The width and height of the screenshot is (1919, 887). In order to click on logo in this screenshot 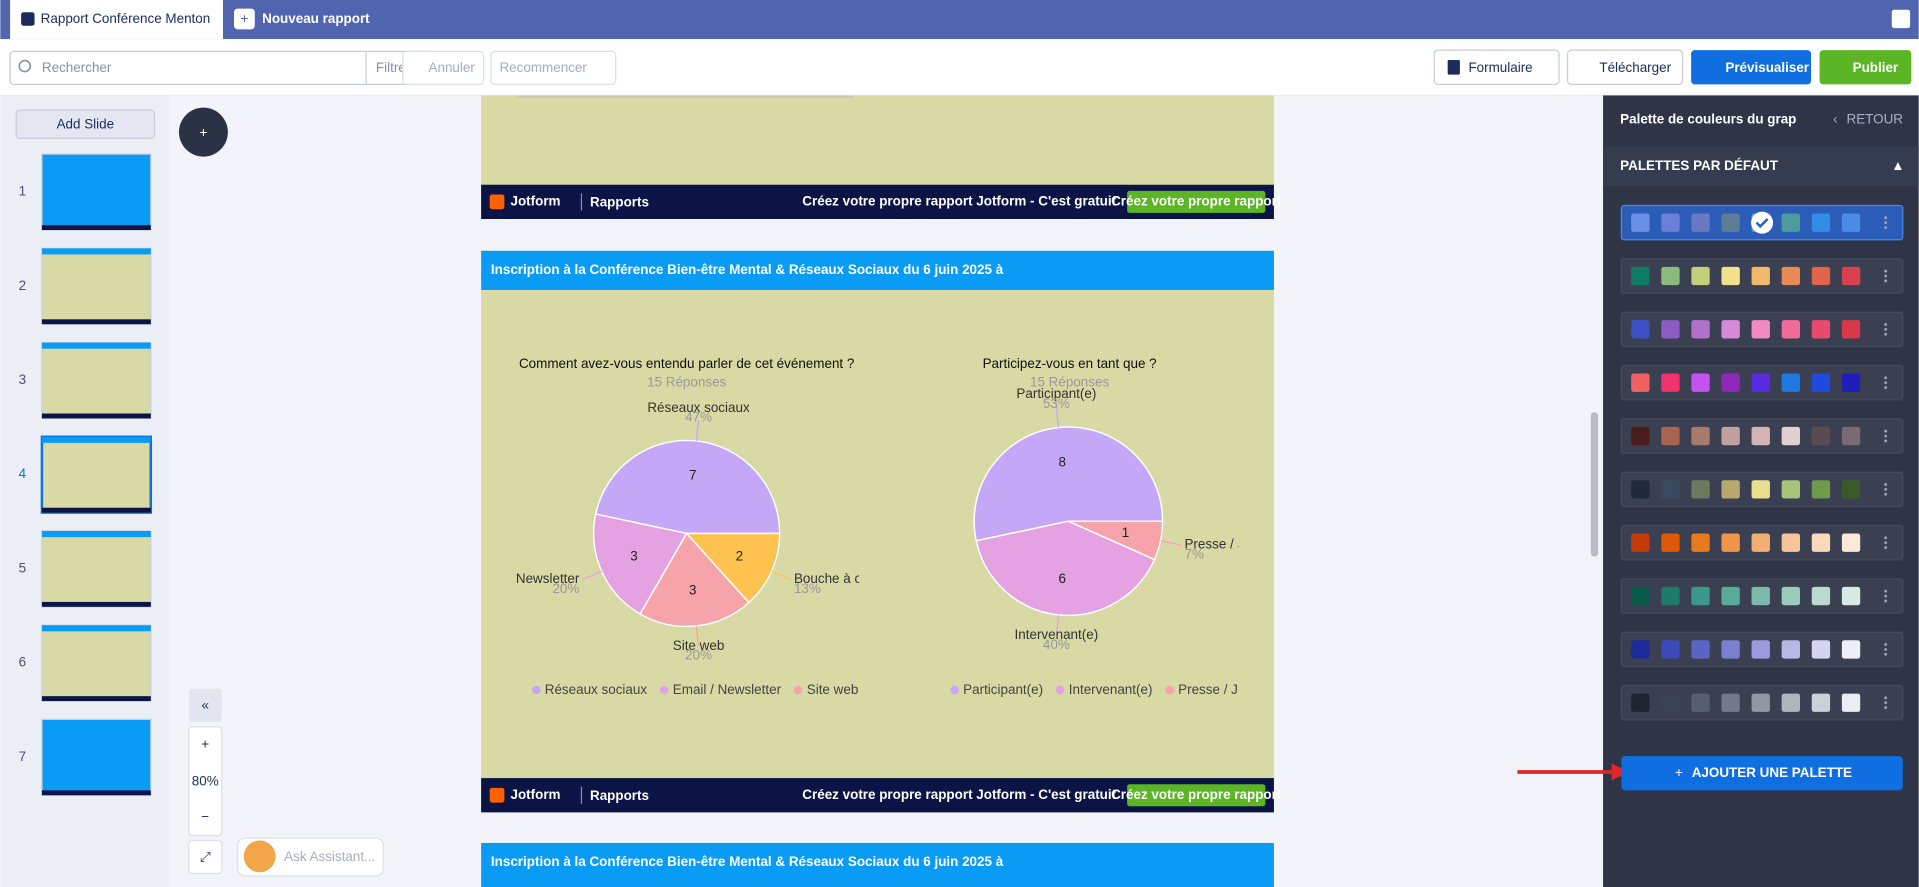, I will do `click(497, 795)`.